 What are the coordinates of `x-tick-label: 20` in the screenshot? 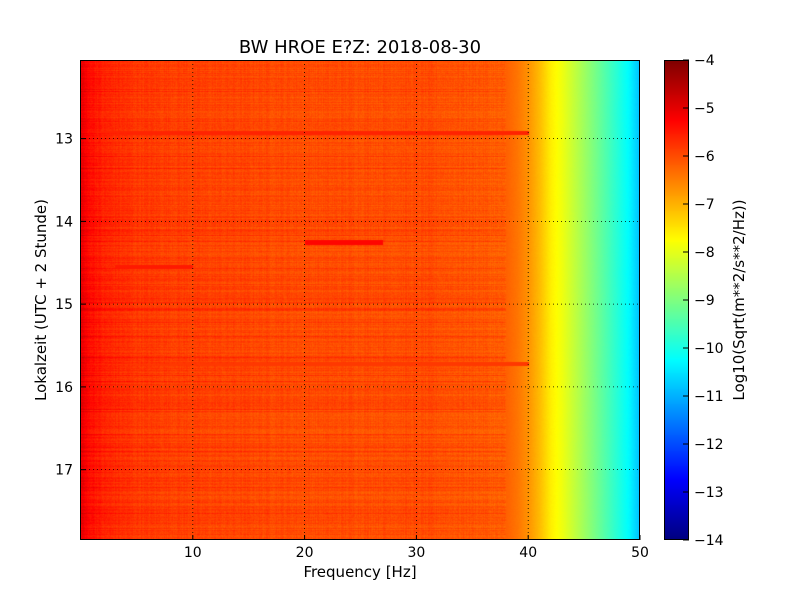 It's located at (305, 553).